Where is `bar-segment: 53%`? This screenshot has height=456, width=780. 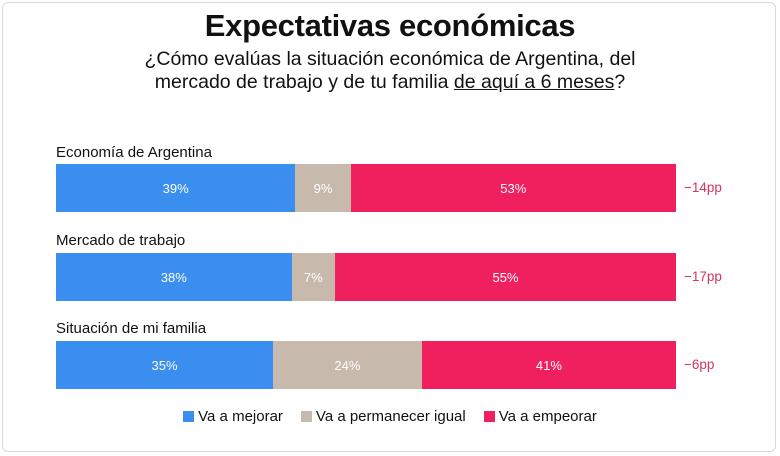
bar-segment: 53% is located at coordinates (513, 188).